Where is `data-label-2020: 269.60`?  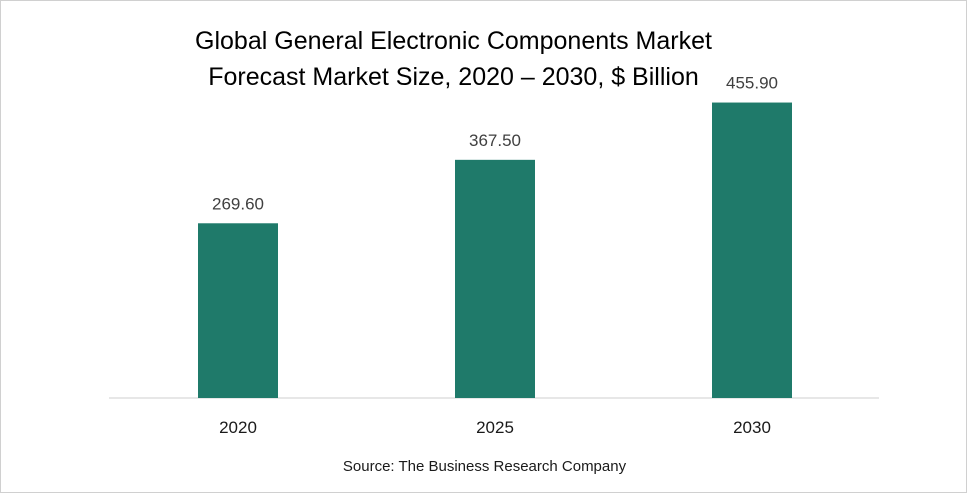
data-label-2020: 269.60 is located at coordinates (238, 203).